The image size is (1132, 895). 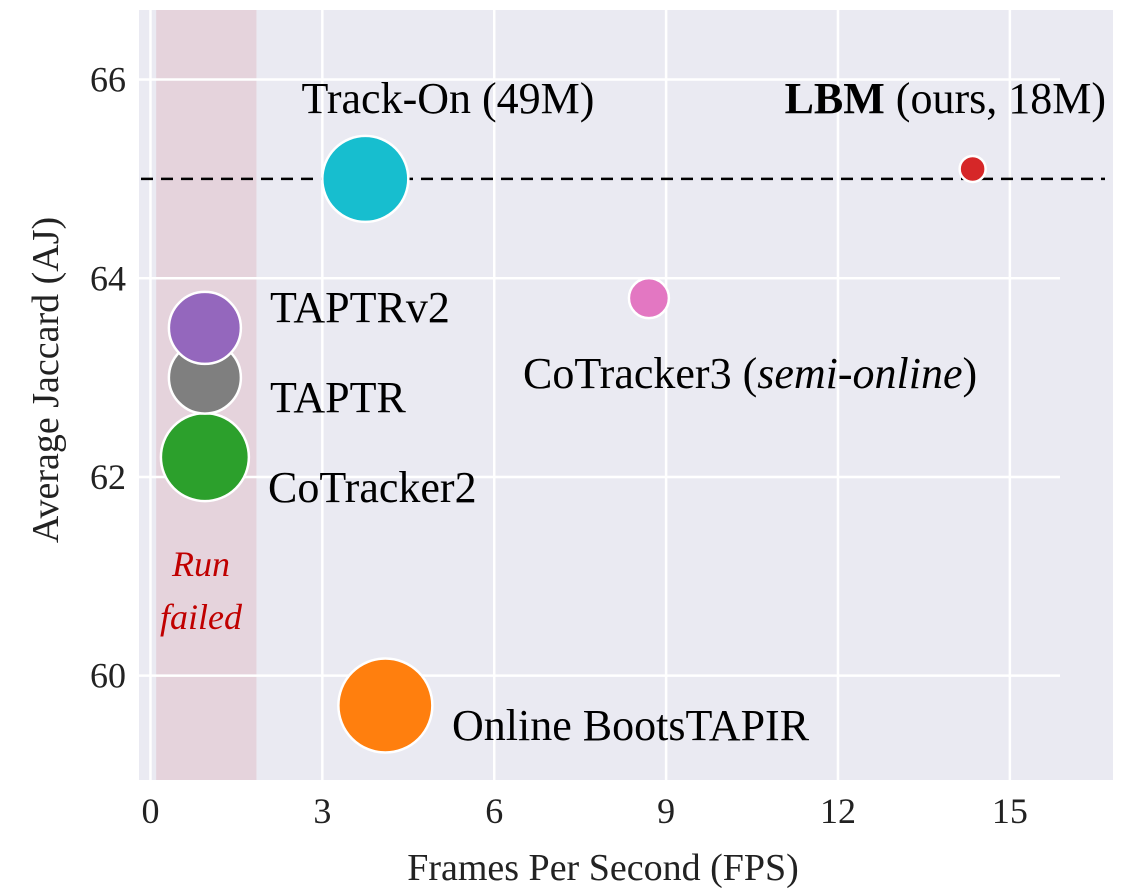 I want to click on x-tick-label: 12, so click(x=838, y=811).